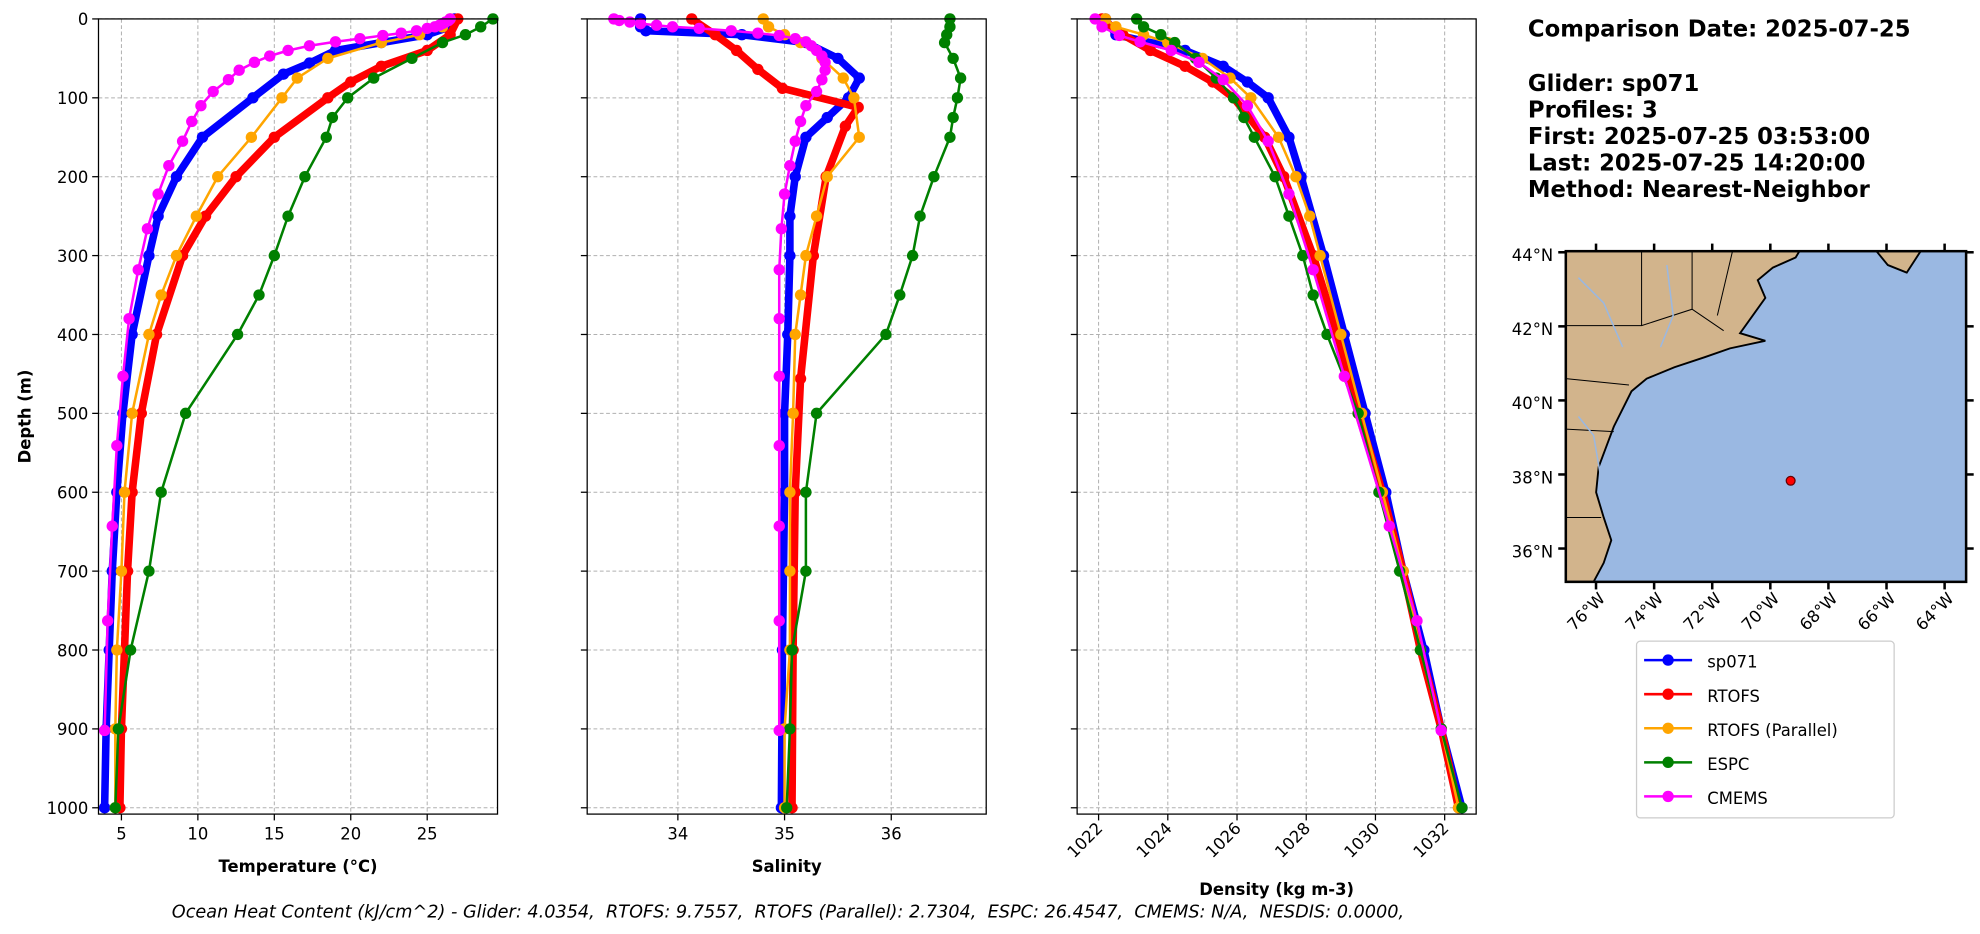 This screenshot has height=934, width=1980. What do you see at coordinates (1934, 611) in the screenshot?
I see `x-tick-label: 64°W` at bounding box center [1934, 611].